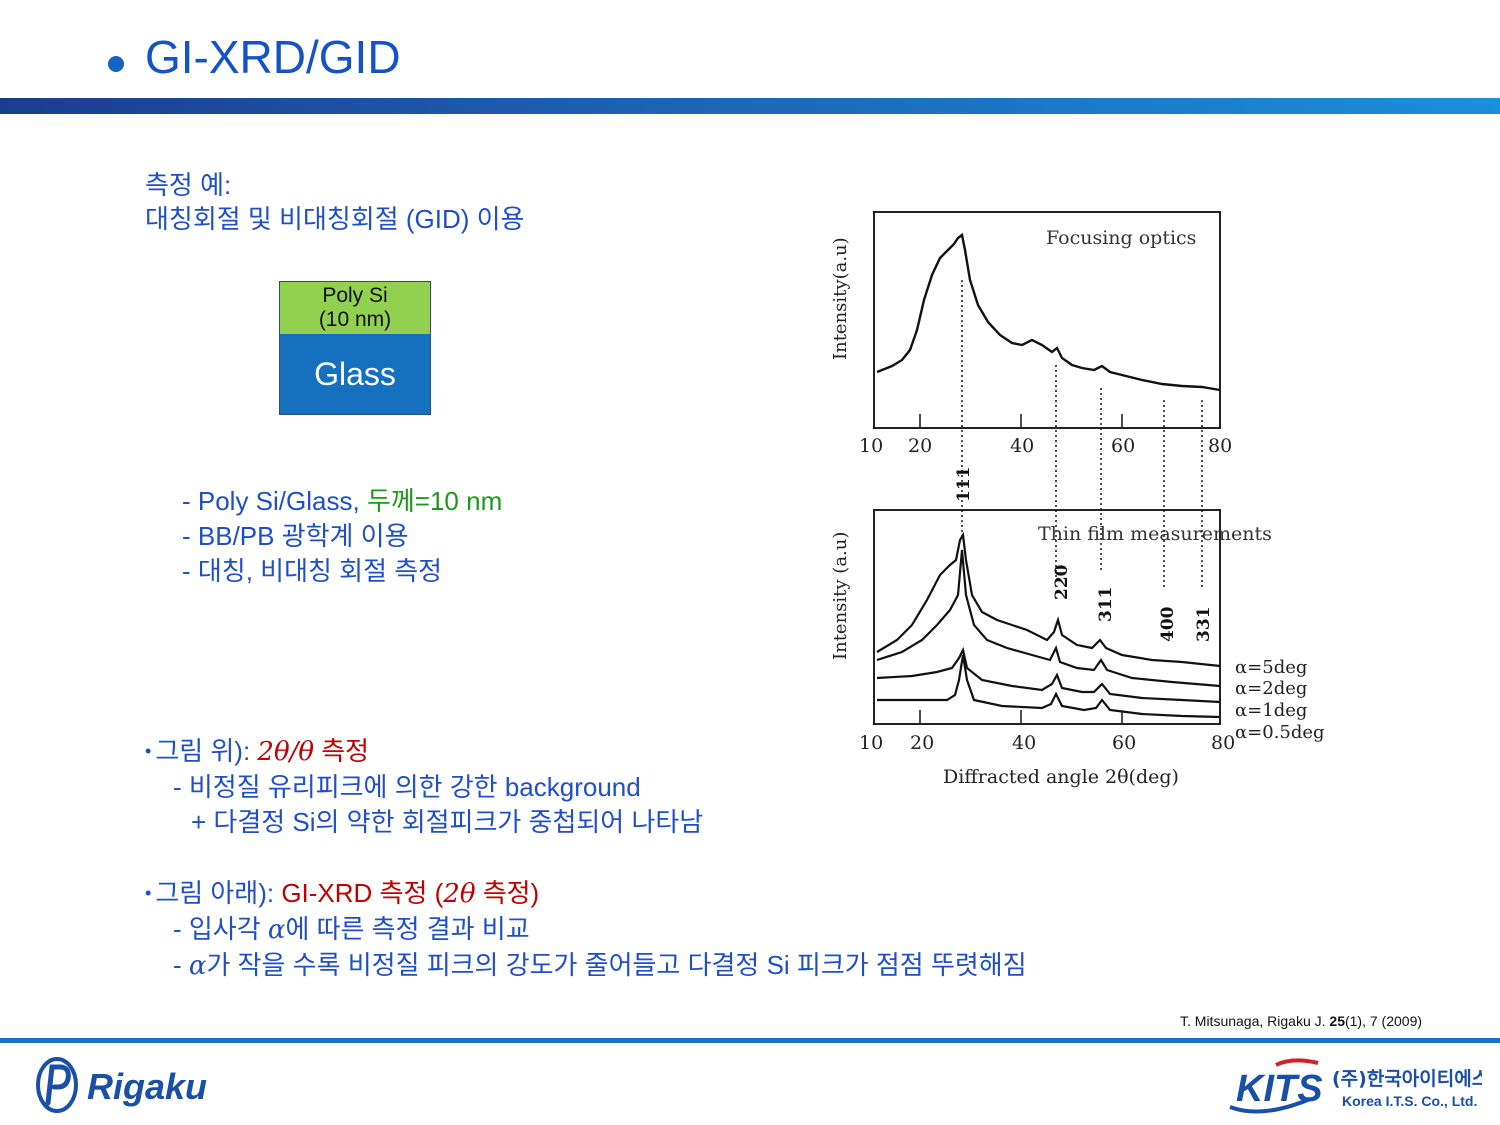 This screenshot has width=1500, height=1125. I want to click on top-panel-curve, so click(1048, 312).